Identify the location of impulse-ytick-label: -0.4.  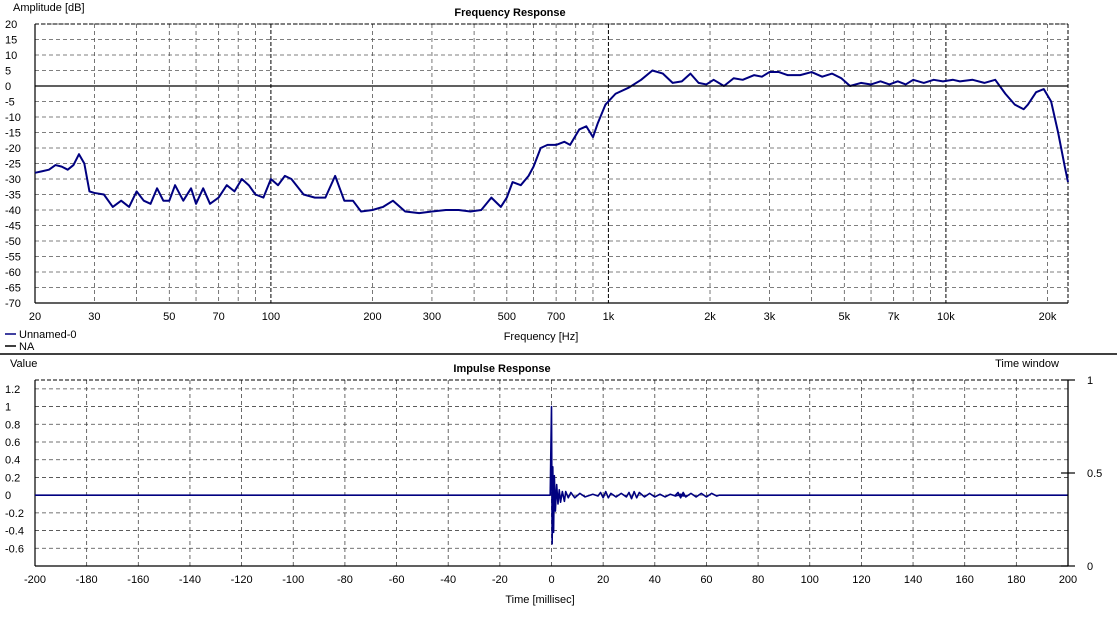
(14, 532).